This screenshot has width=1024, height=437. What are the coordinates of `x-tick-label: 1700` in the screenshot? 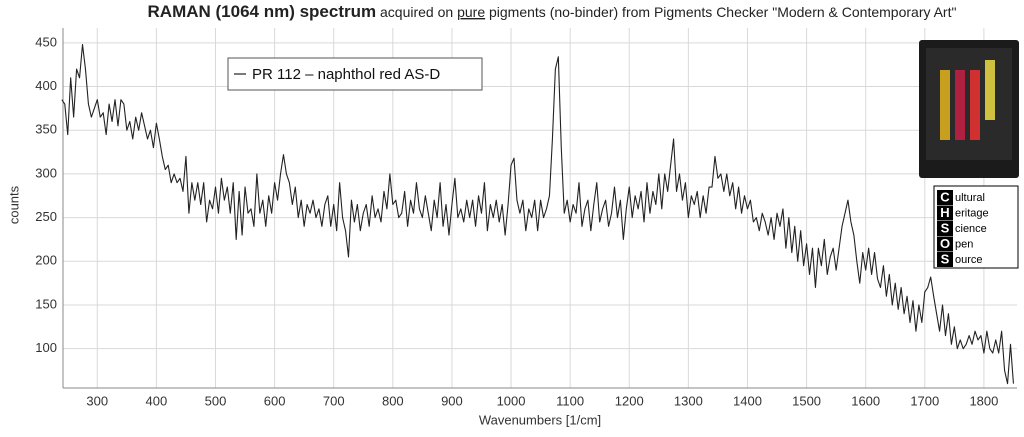 It's located at (924, 400).